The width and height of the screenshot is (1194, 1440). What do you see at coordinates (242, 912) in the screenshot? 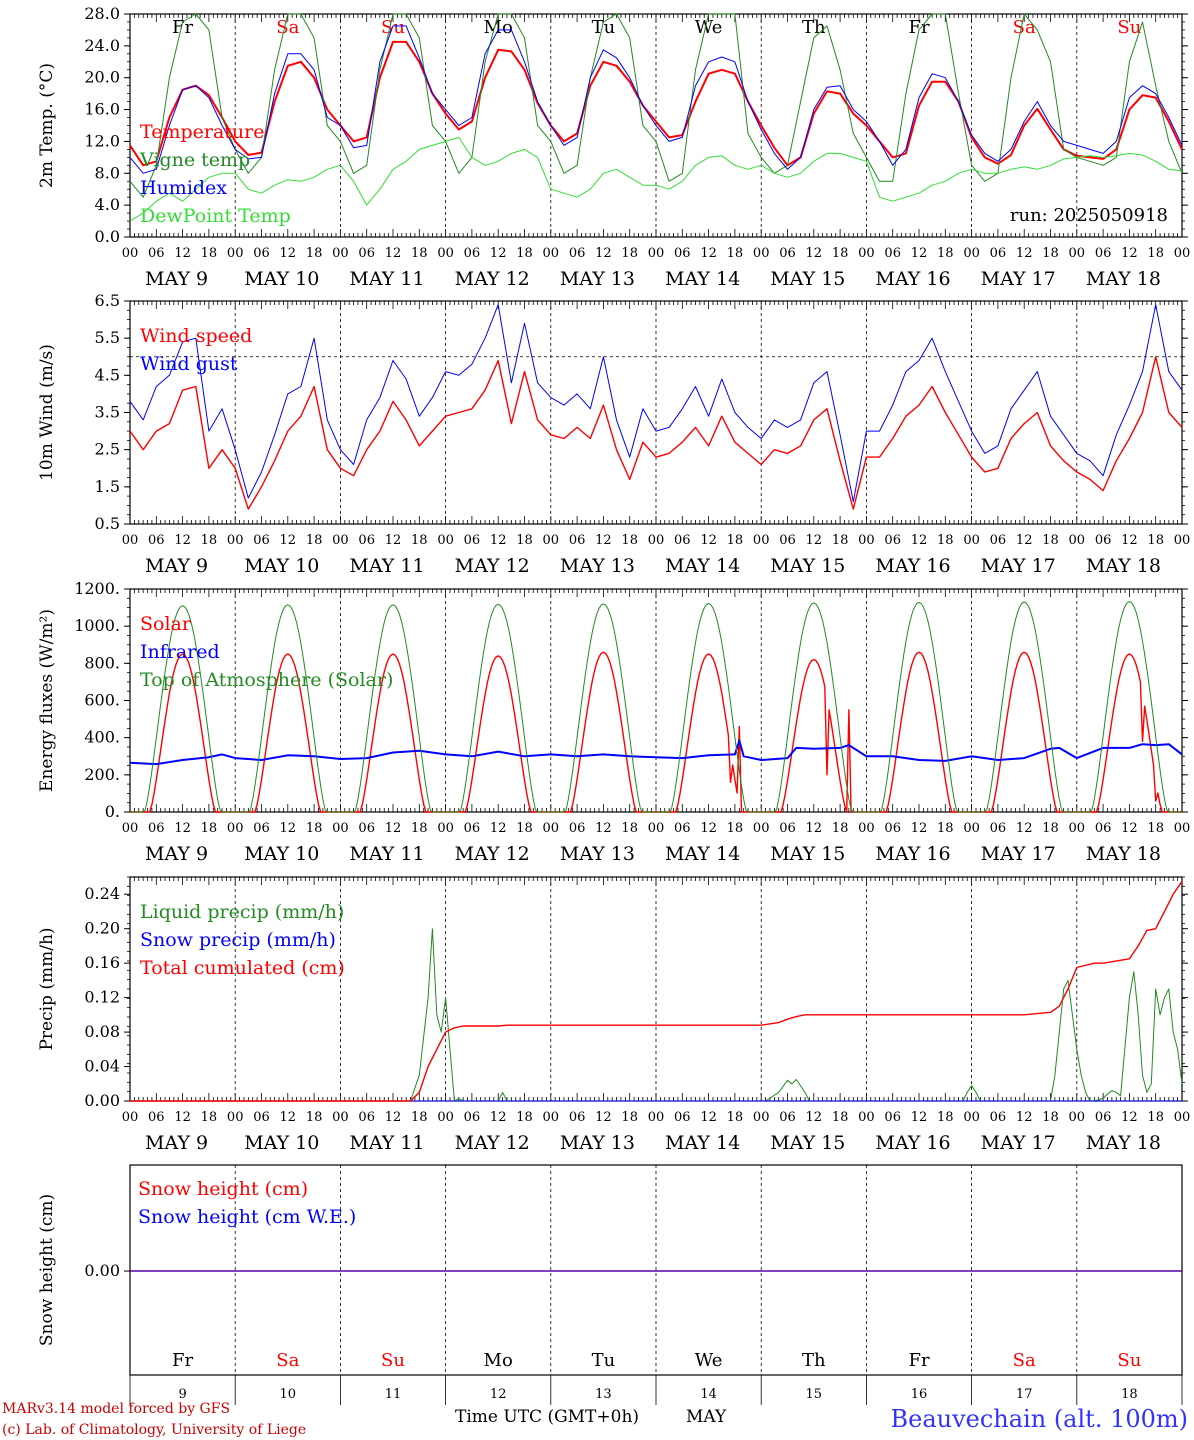
I see `legend-entry: Liquid precip (mm/h)` at bounding box center [242, 912].